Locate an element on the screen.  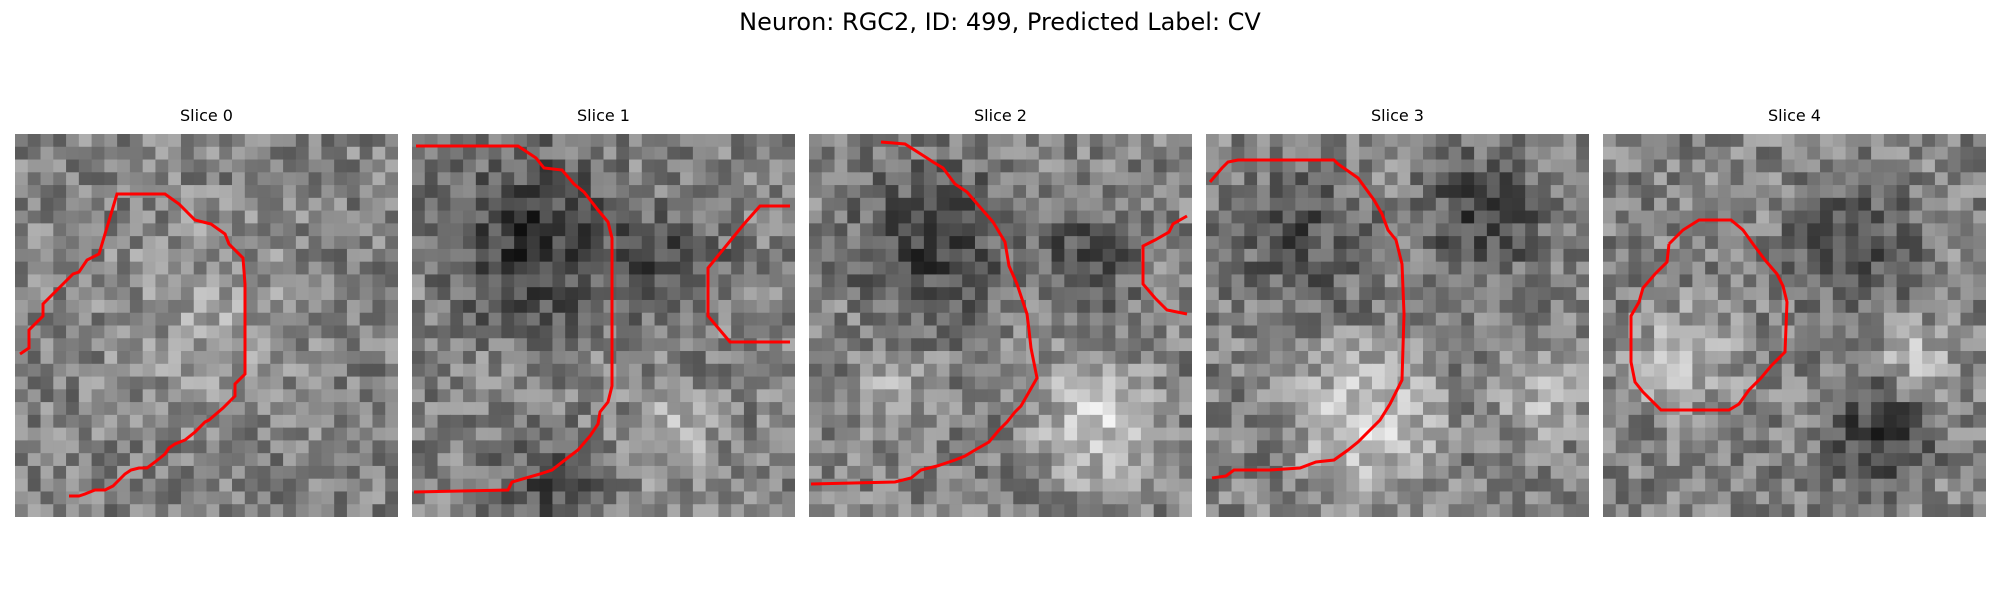
cell-contour-1b is located at coordinates (748, 274).